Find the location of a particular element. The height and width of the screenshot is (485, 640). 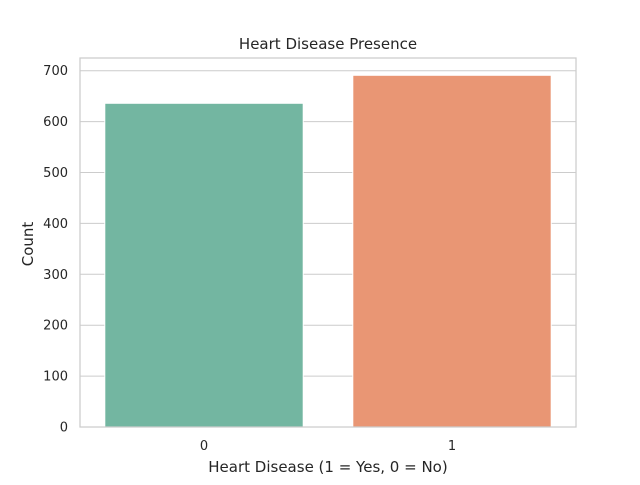

y-axis-label: Count is located at coordinates (28, 244).